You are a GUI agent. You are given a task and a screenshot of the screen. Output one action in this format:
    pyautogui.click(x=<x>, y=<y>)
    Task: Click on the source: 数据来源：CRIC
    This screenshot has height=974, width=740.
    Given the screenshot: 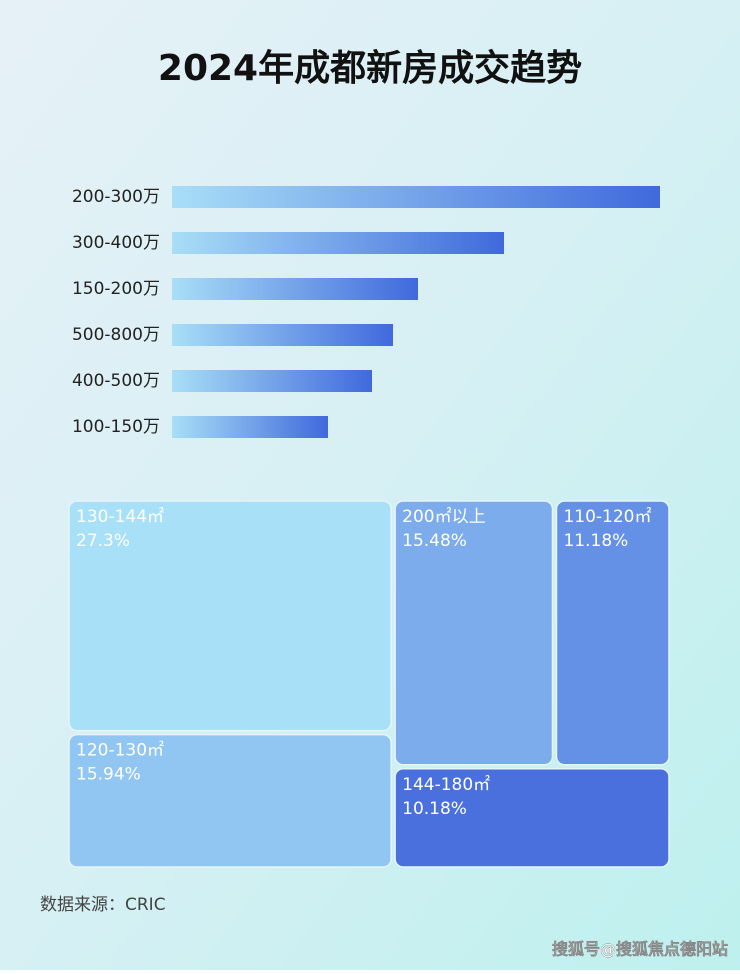 What is the action you would take?
    pyautogui.click(x=103, y=905)
    